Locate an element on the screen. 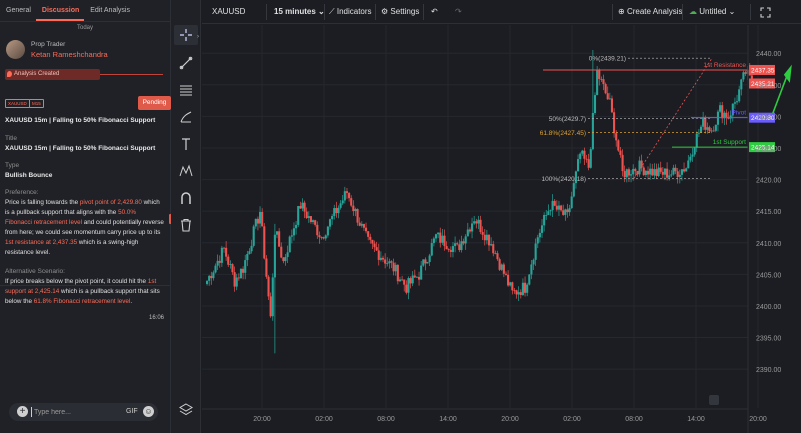  redo-icon: ↷ is located at coordinates (458, 11).